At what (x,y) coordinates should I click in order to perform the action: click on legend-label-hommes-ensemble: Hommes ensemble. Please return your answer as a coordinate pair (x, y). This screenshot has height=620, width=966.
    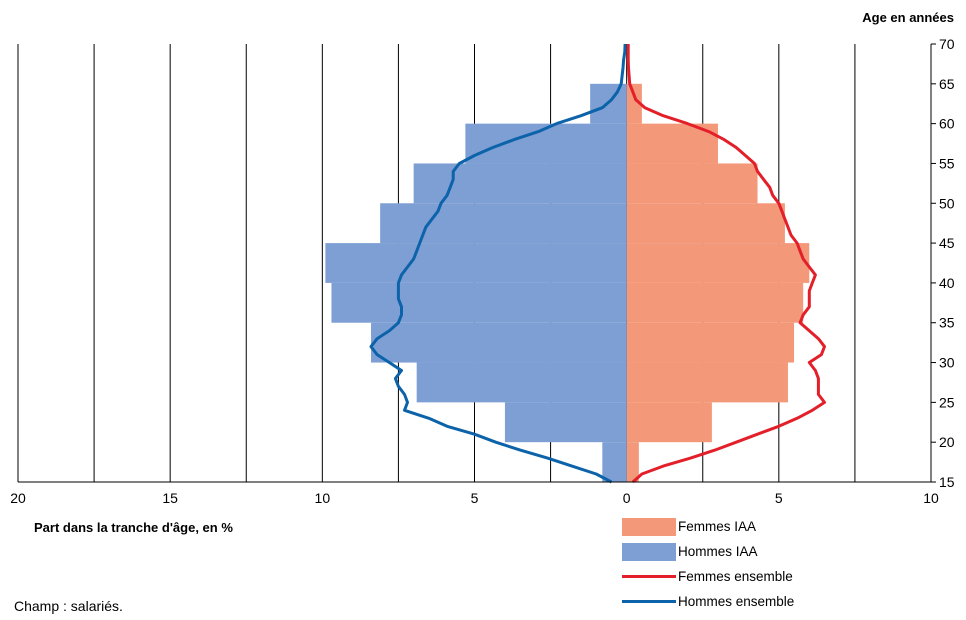
    Looking at the image, I should click on (736, 601).